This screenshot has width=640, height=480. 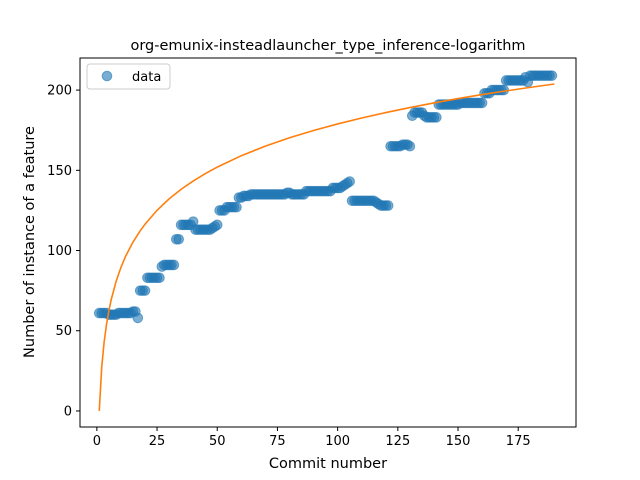 What do you see at coordinates (97, 441) in the screenshot?
I see `x-tick-label: 0` at bounding box center [97, 441].